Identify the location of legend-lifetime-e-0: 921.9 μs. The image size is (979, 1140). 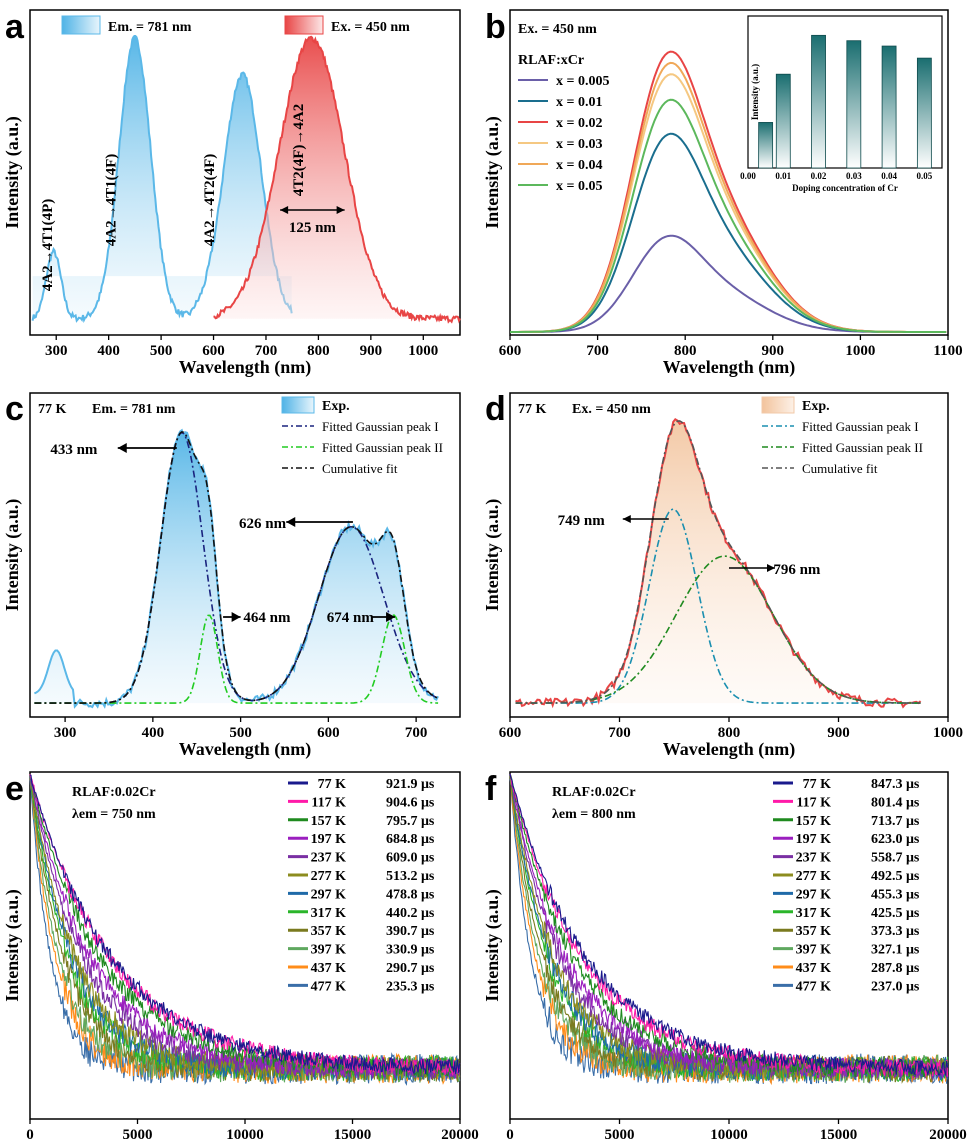
(410, 784).